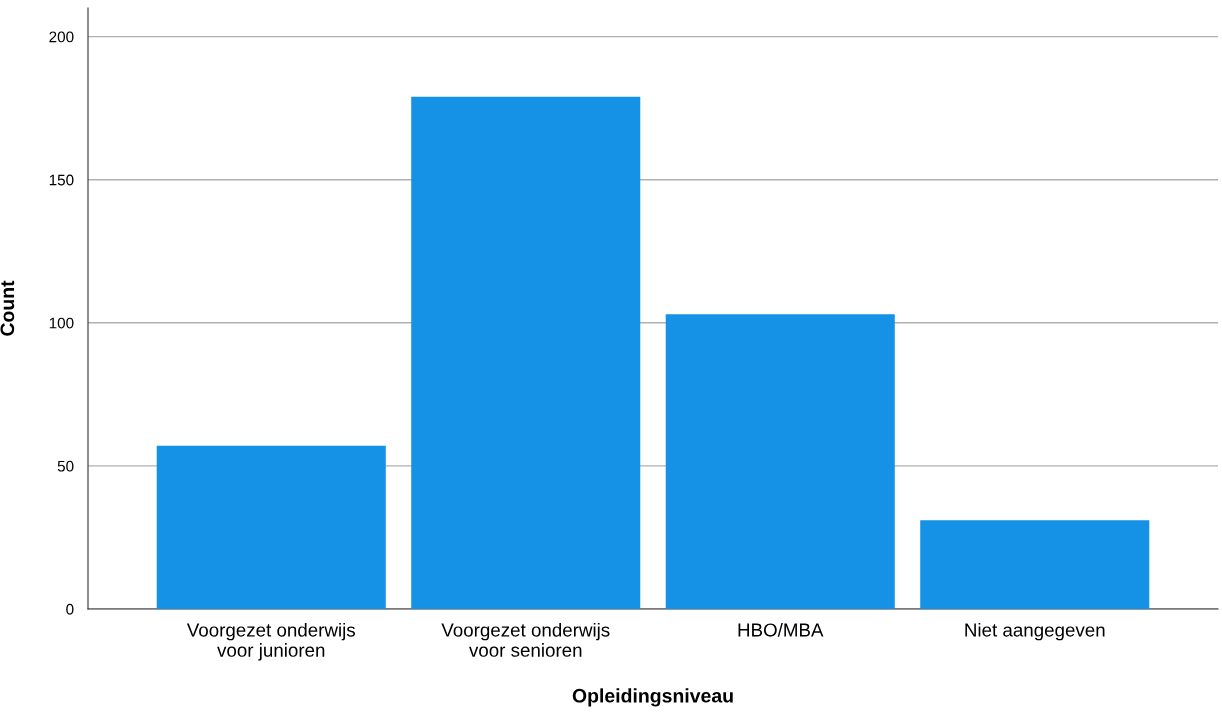 The width and height of the screenshot is (1222, 721). Describe the element at coordinates (781, 629) in the screenshot. I see `x-tick-label: HBO/MBA` at that location.